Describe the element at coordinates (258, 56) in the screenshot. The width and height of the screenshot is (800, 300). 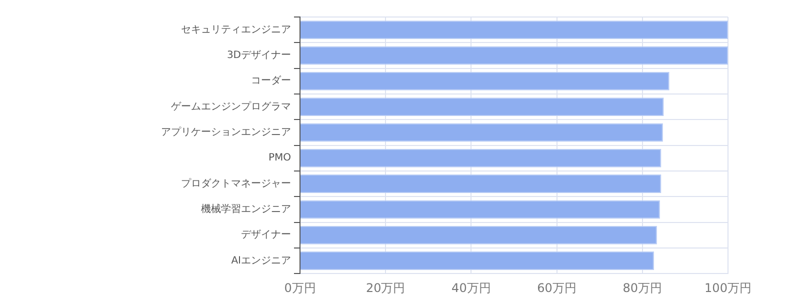
I see `y-tick-label: 3Dデザイナー` at that location.